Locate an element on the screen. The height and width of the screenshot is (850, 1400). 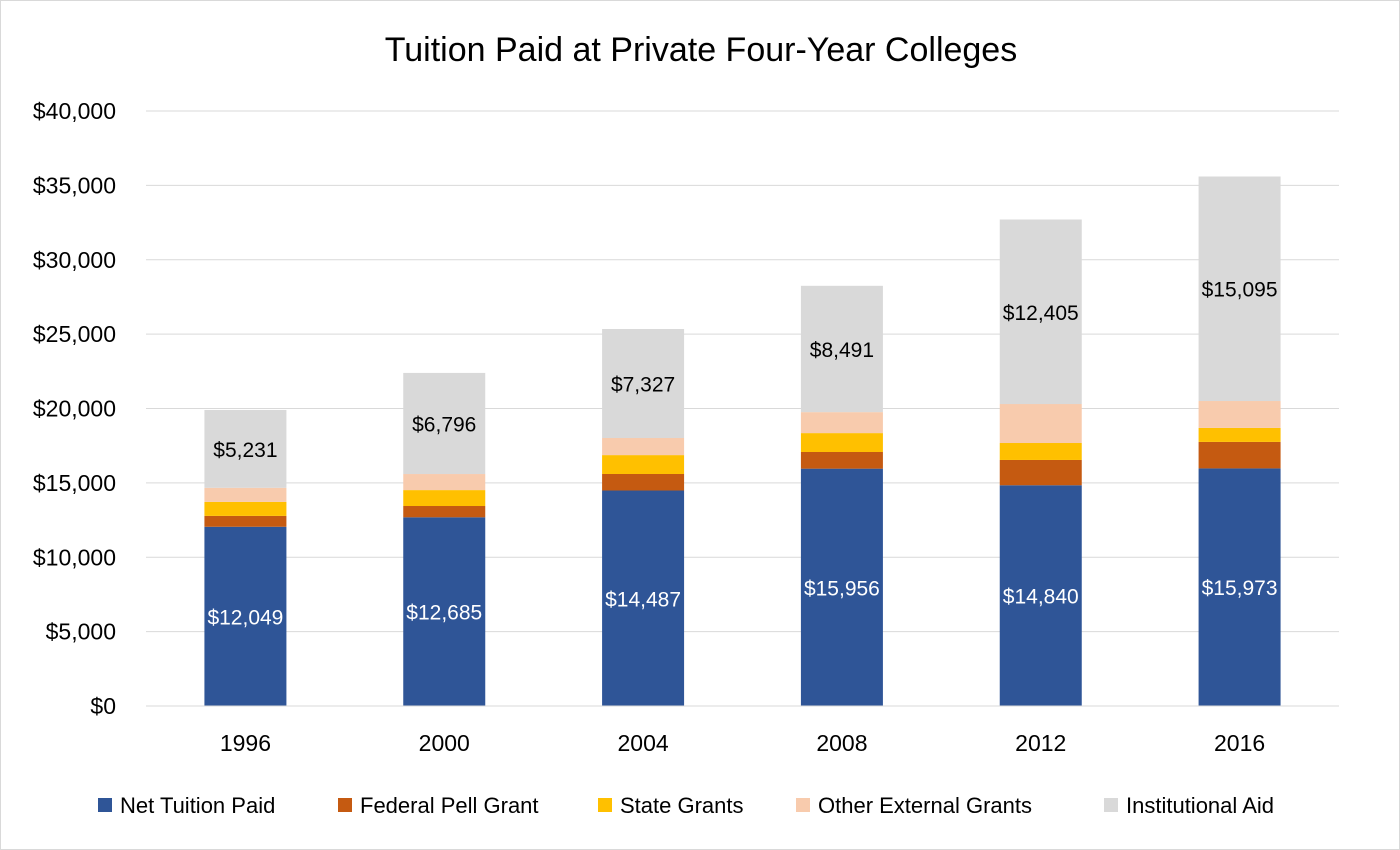
x-tick-label: 2000 is located at coordinates (444, 743).